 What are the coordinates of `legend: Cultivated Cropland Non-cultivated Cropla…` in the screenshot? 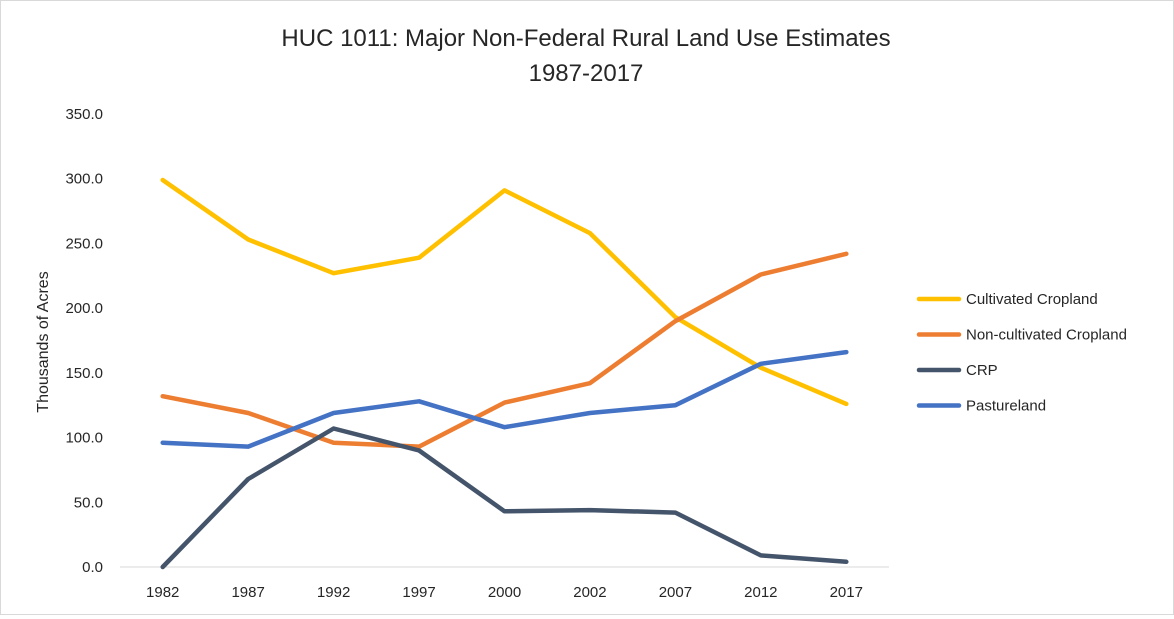 It's located at (1021, 353).